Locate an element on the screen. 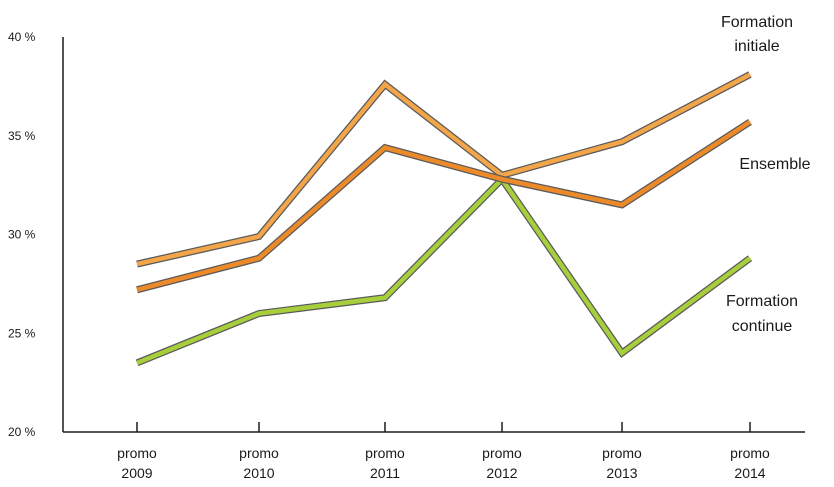 This screenshot has width=834, height=487. x-tick-label: 2010 is located at coordinates (258, 473).